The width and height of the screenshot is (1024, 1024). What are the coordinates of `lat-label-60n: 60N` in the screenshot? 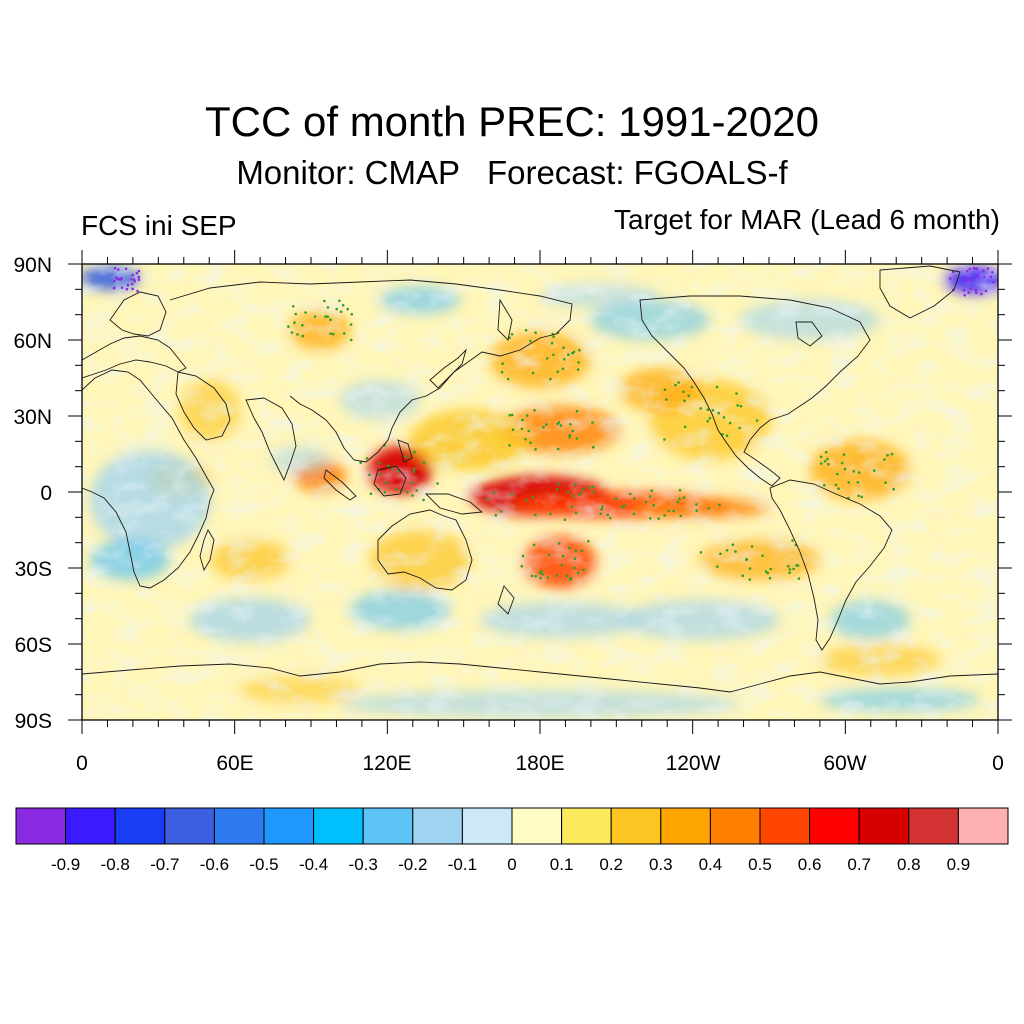 It's located at (32, 341).